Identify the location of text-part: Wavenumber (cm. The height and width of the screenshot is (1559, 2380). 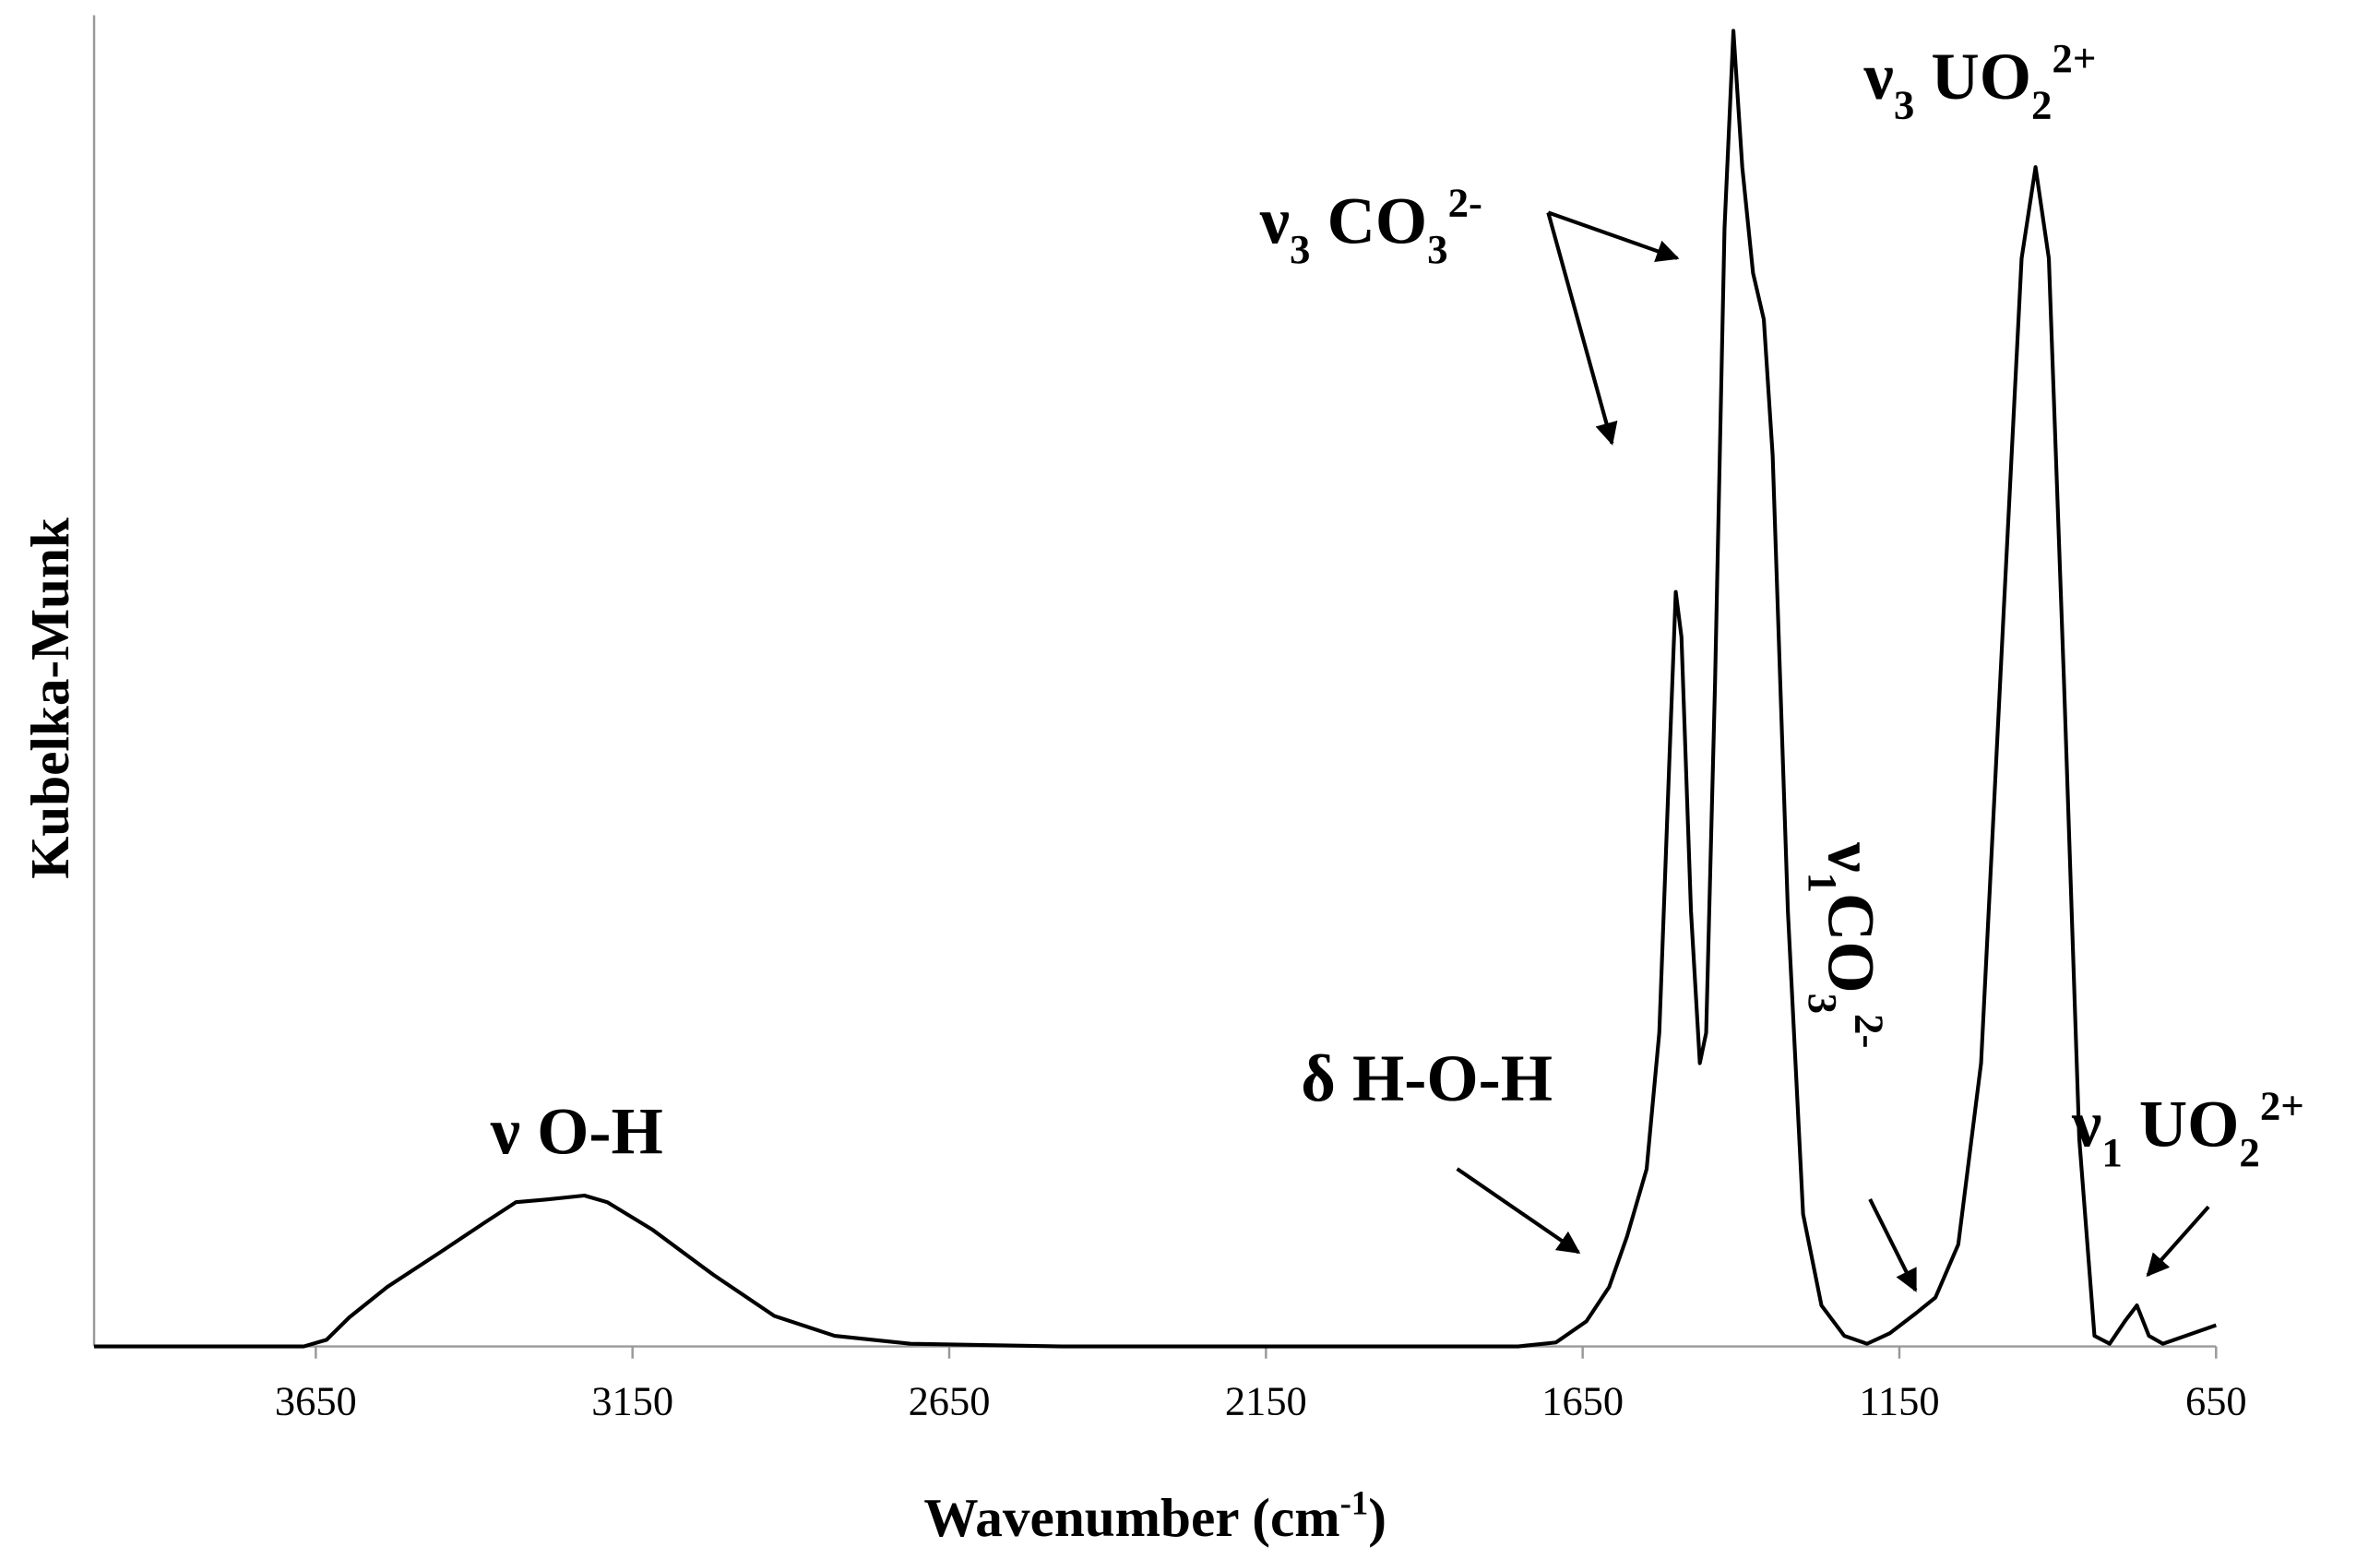
(1131, 1517).